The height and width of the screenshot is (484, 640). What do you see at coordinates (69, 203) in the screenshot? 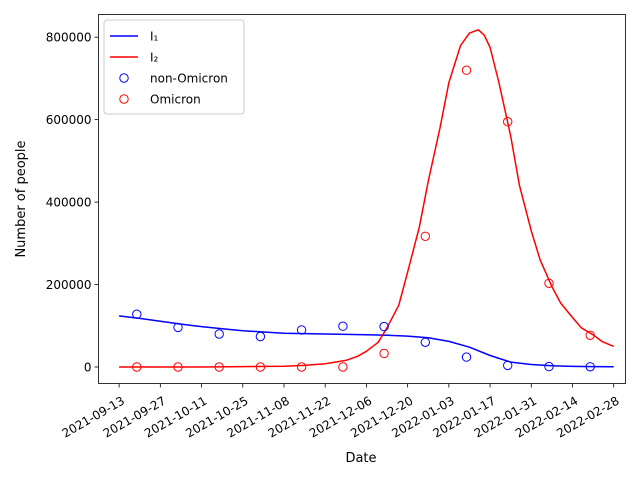
I see `y-tick-label: 400000` at bounding box center [69, 203].